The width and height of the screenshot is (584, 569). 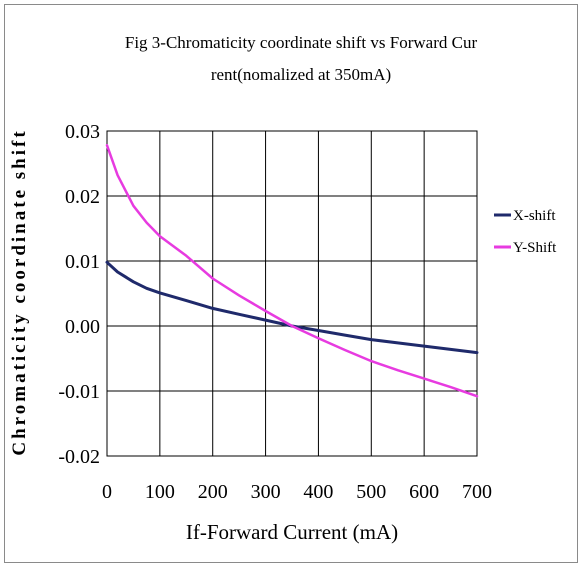 What do you see at coordinates (535, 248) in the screenshot?
I see `legend-label-y-shift: Y-Shift` at bounding box center [535, 248].